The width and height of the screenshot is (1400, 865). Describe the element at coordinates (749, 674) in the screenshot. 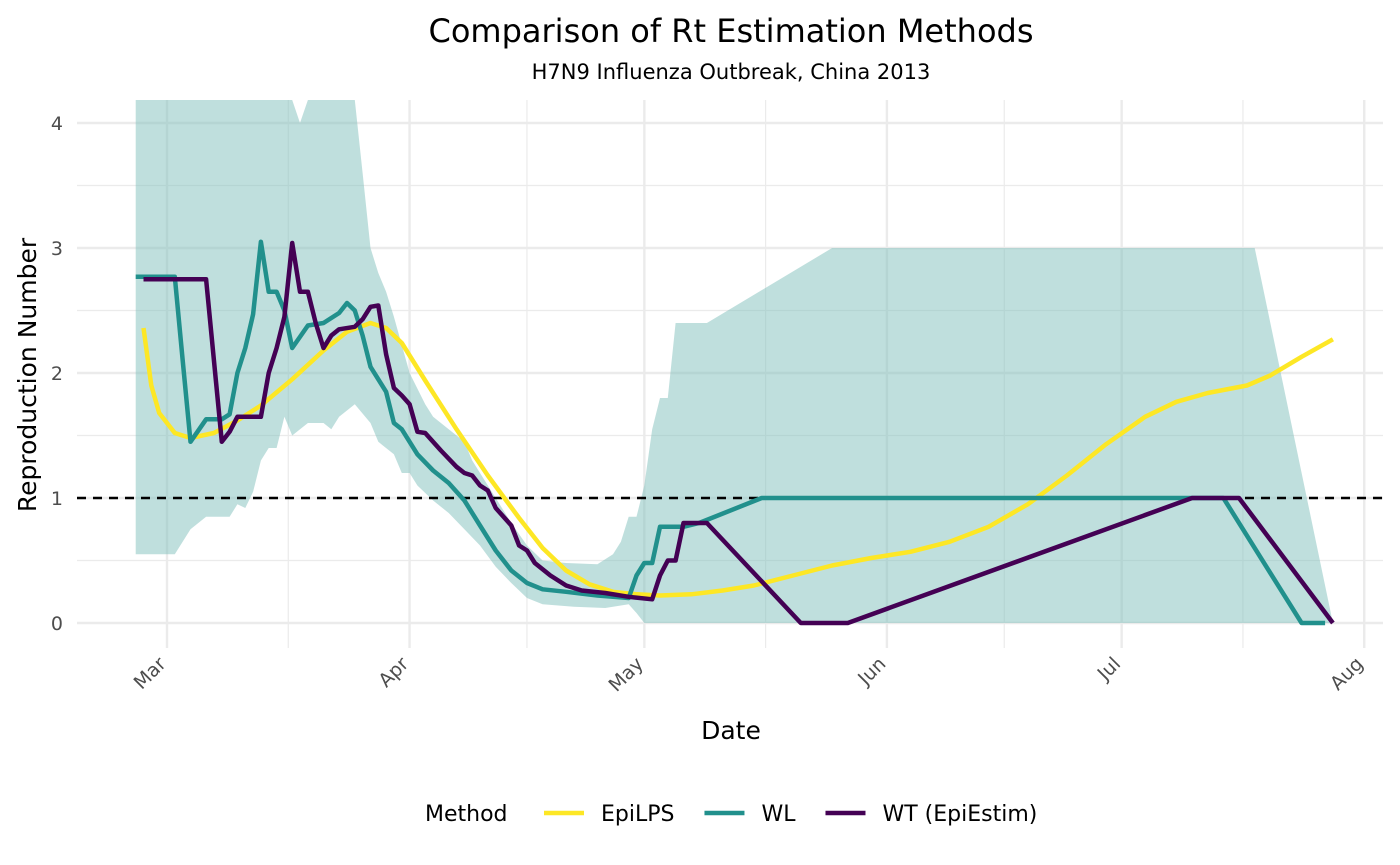

I see `x-axis-ticks: Mar Apr May Jun Jul Aug` at that location.